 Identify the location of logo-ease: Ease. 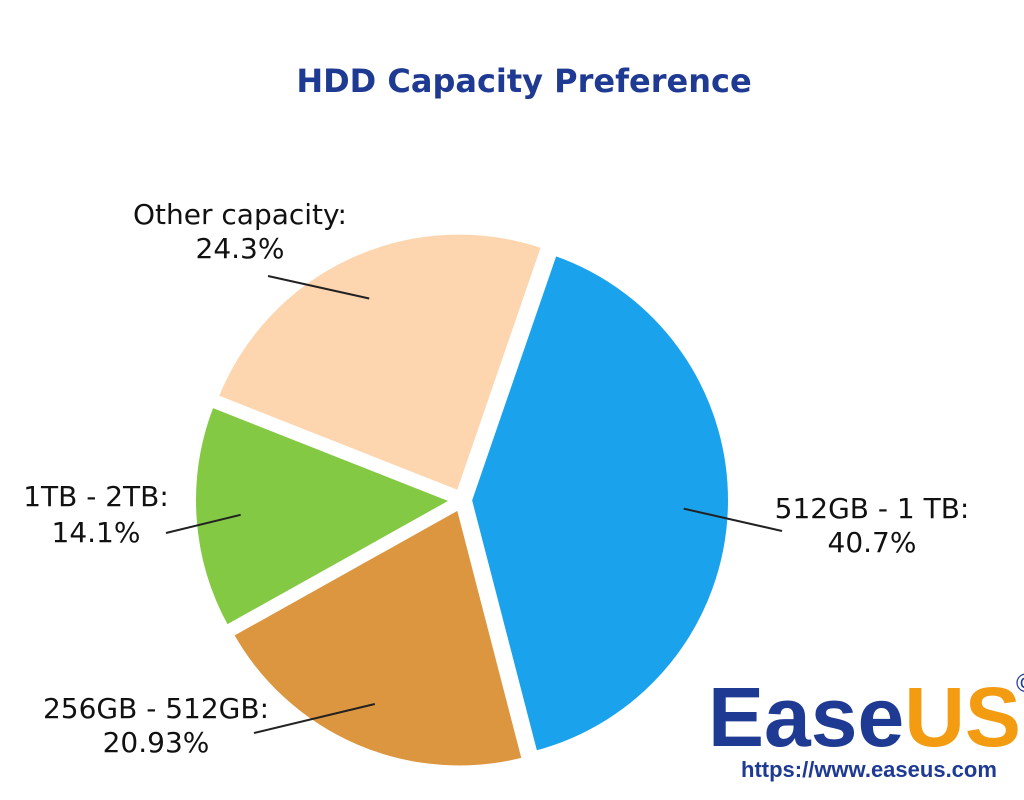
(806, 717).